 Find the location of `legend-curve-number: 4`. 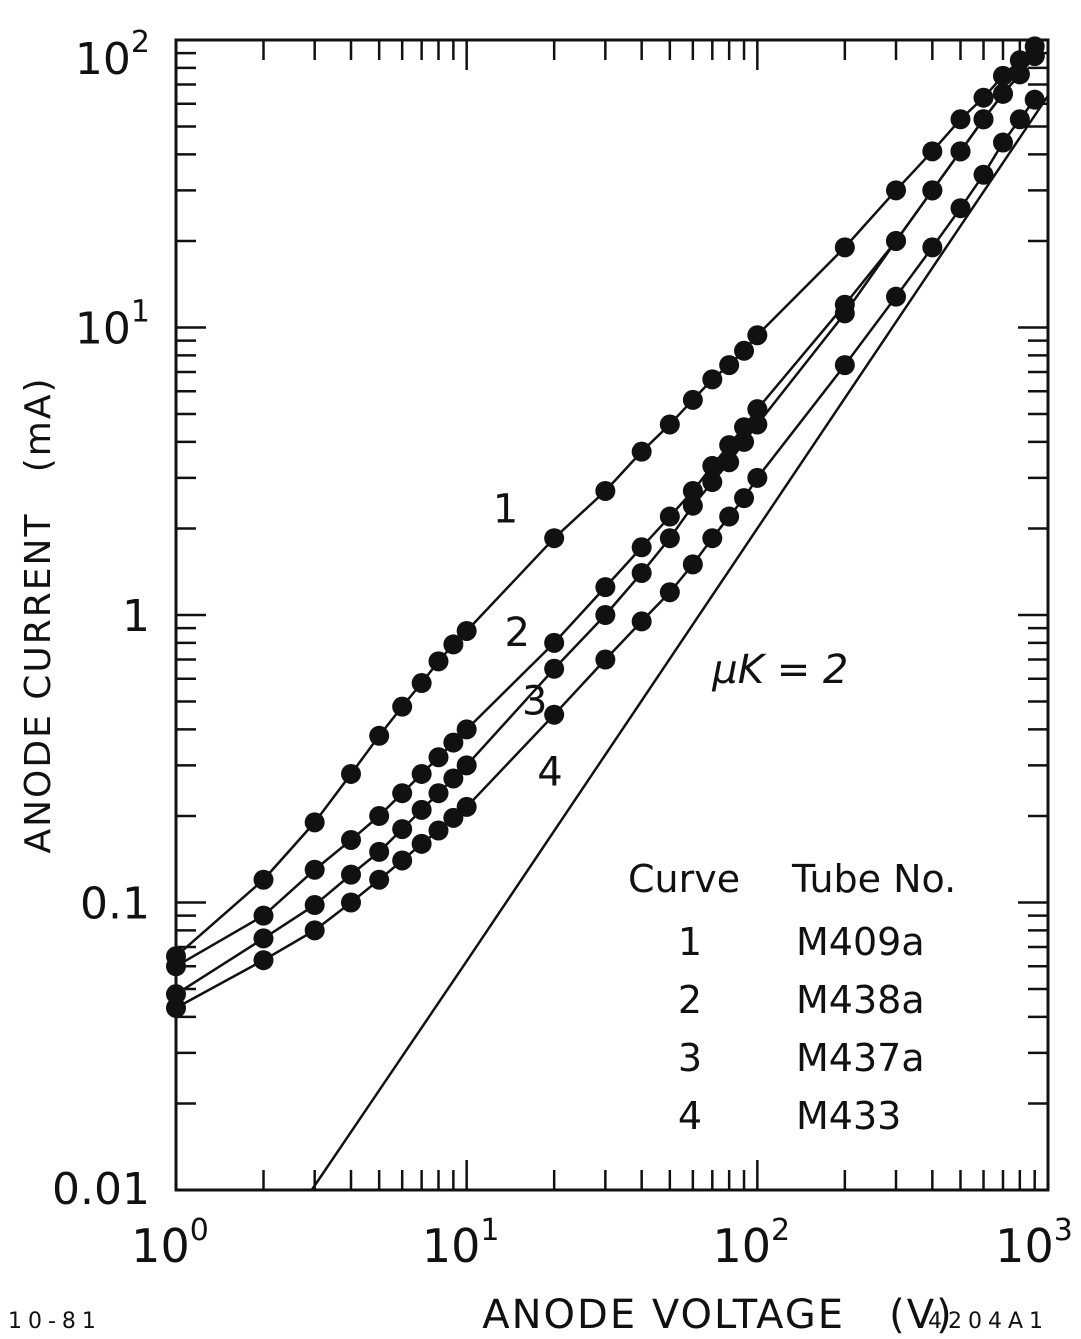

legend-curve-number: 4 is located at coordinates (690, 1116).